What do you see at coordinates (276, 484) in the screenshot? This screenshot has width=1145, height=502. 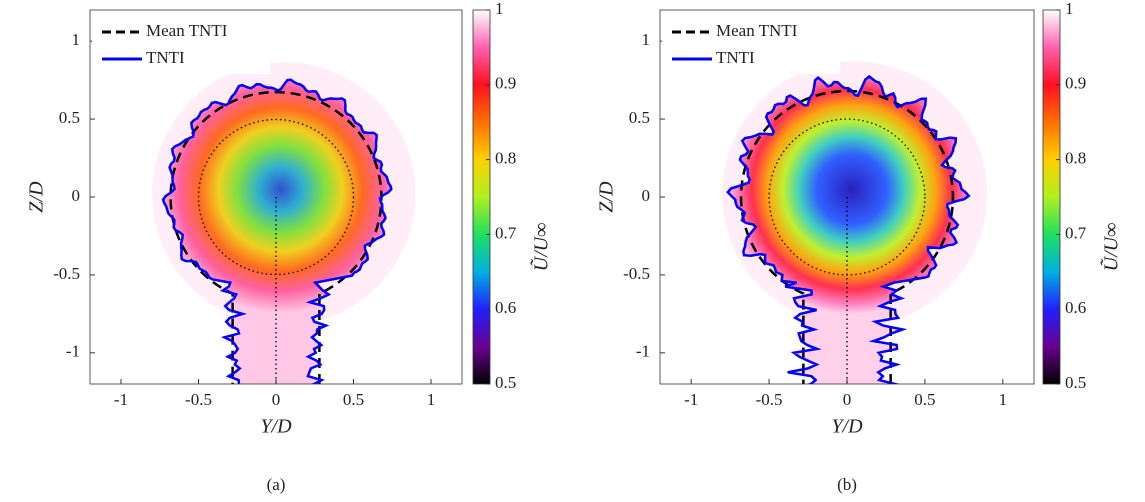 I see `panel-label: (a)` at bounding box center [276, 484].